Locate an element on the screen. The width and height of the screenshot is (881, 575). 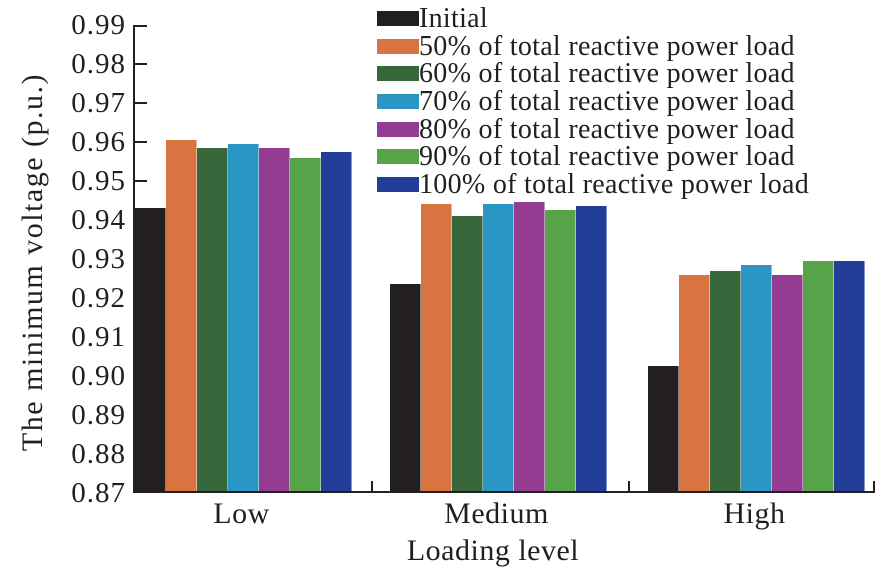
y-axis-tick-label: 0.91 is located at coordinates (98, 337).